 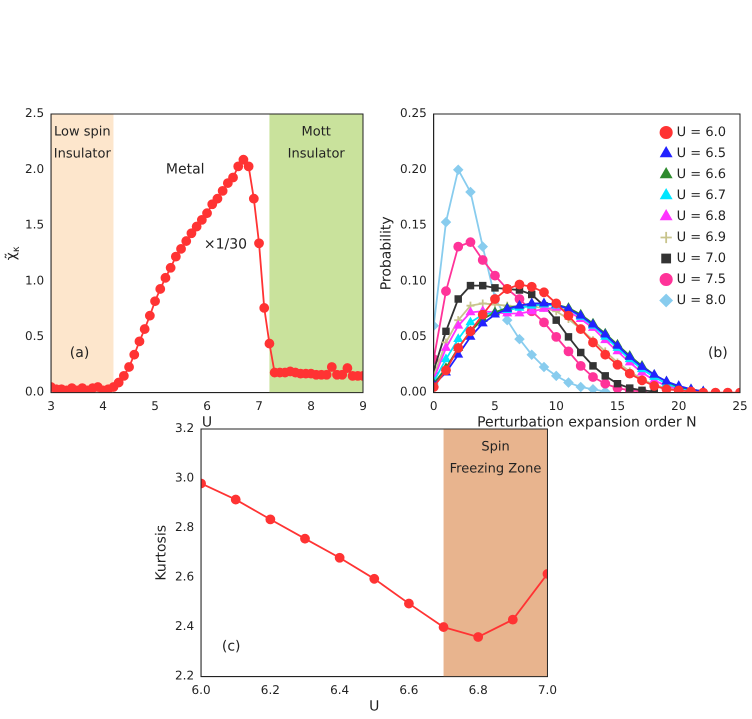 I want to click on x-tick-label: 8, so click(x=311, y=405).